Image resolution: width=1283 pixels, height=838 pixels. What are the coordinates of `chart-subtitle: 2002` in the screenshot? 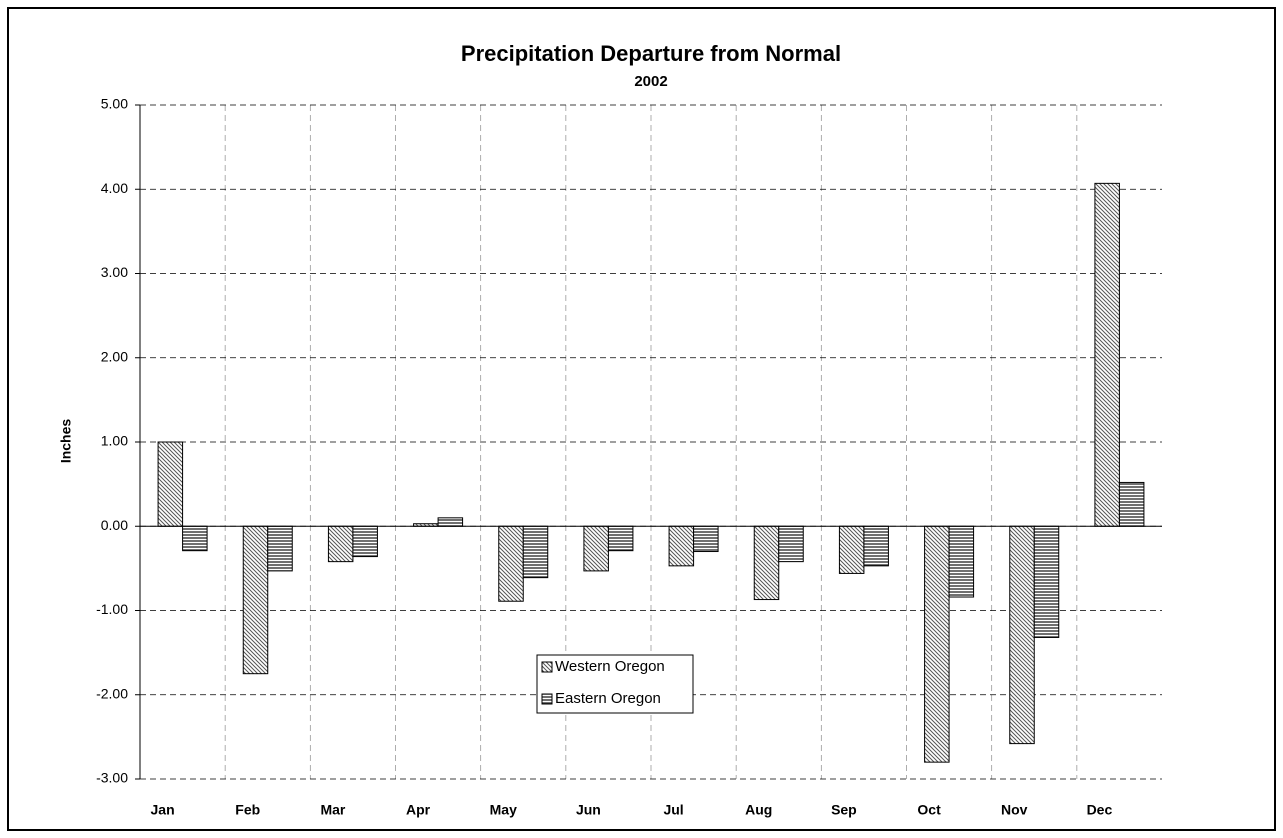 It's located at (650, 81).